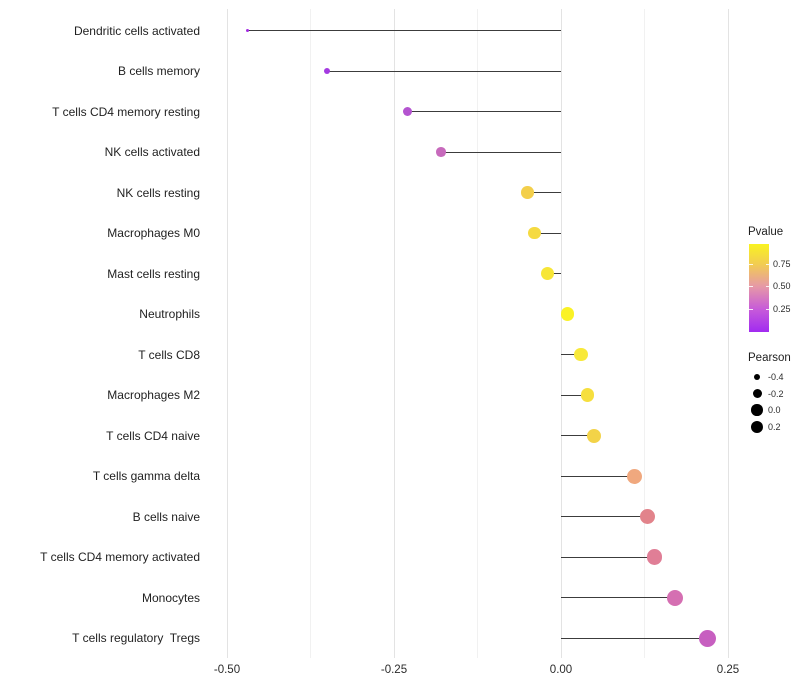 The image size is (800, 700). I want to click on pearson-legend: Pearson -0.4 -0.2 0.0 0.2, so click(774, 397).